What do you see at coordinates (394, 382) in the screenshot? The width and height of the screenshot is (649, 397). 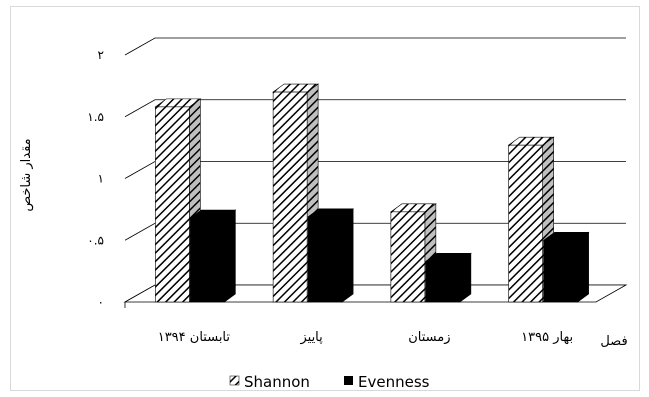 I see `legend-label-evenness: Evenness` at bounding box center [394, 382].